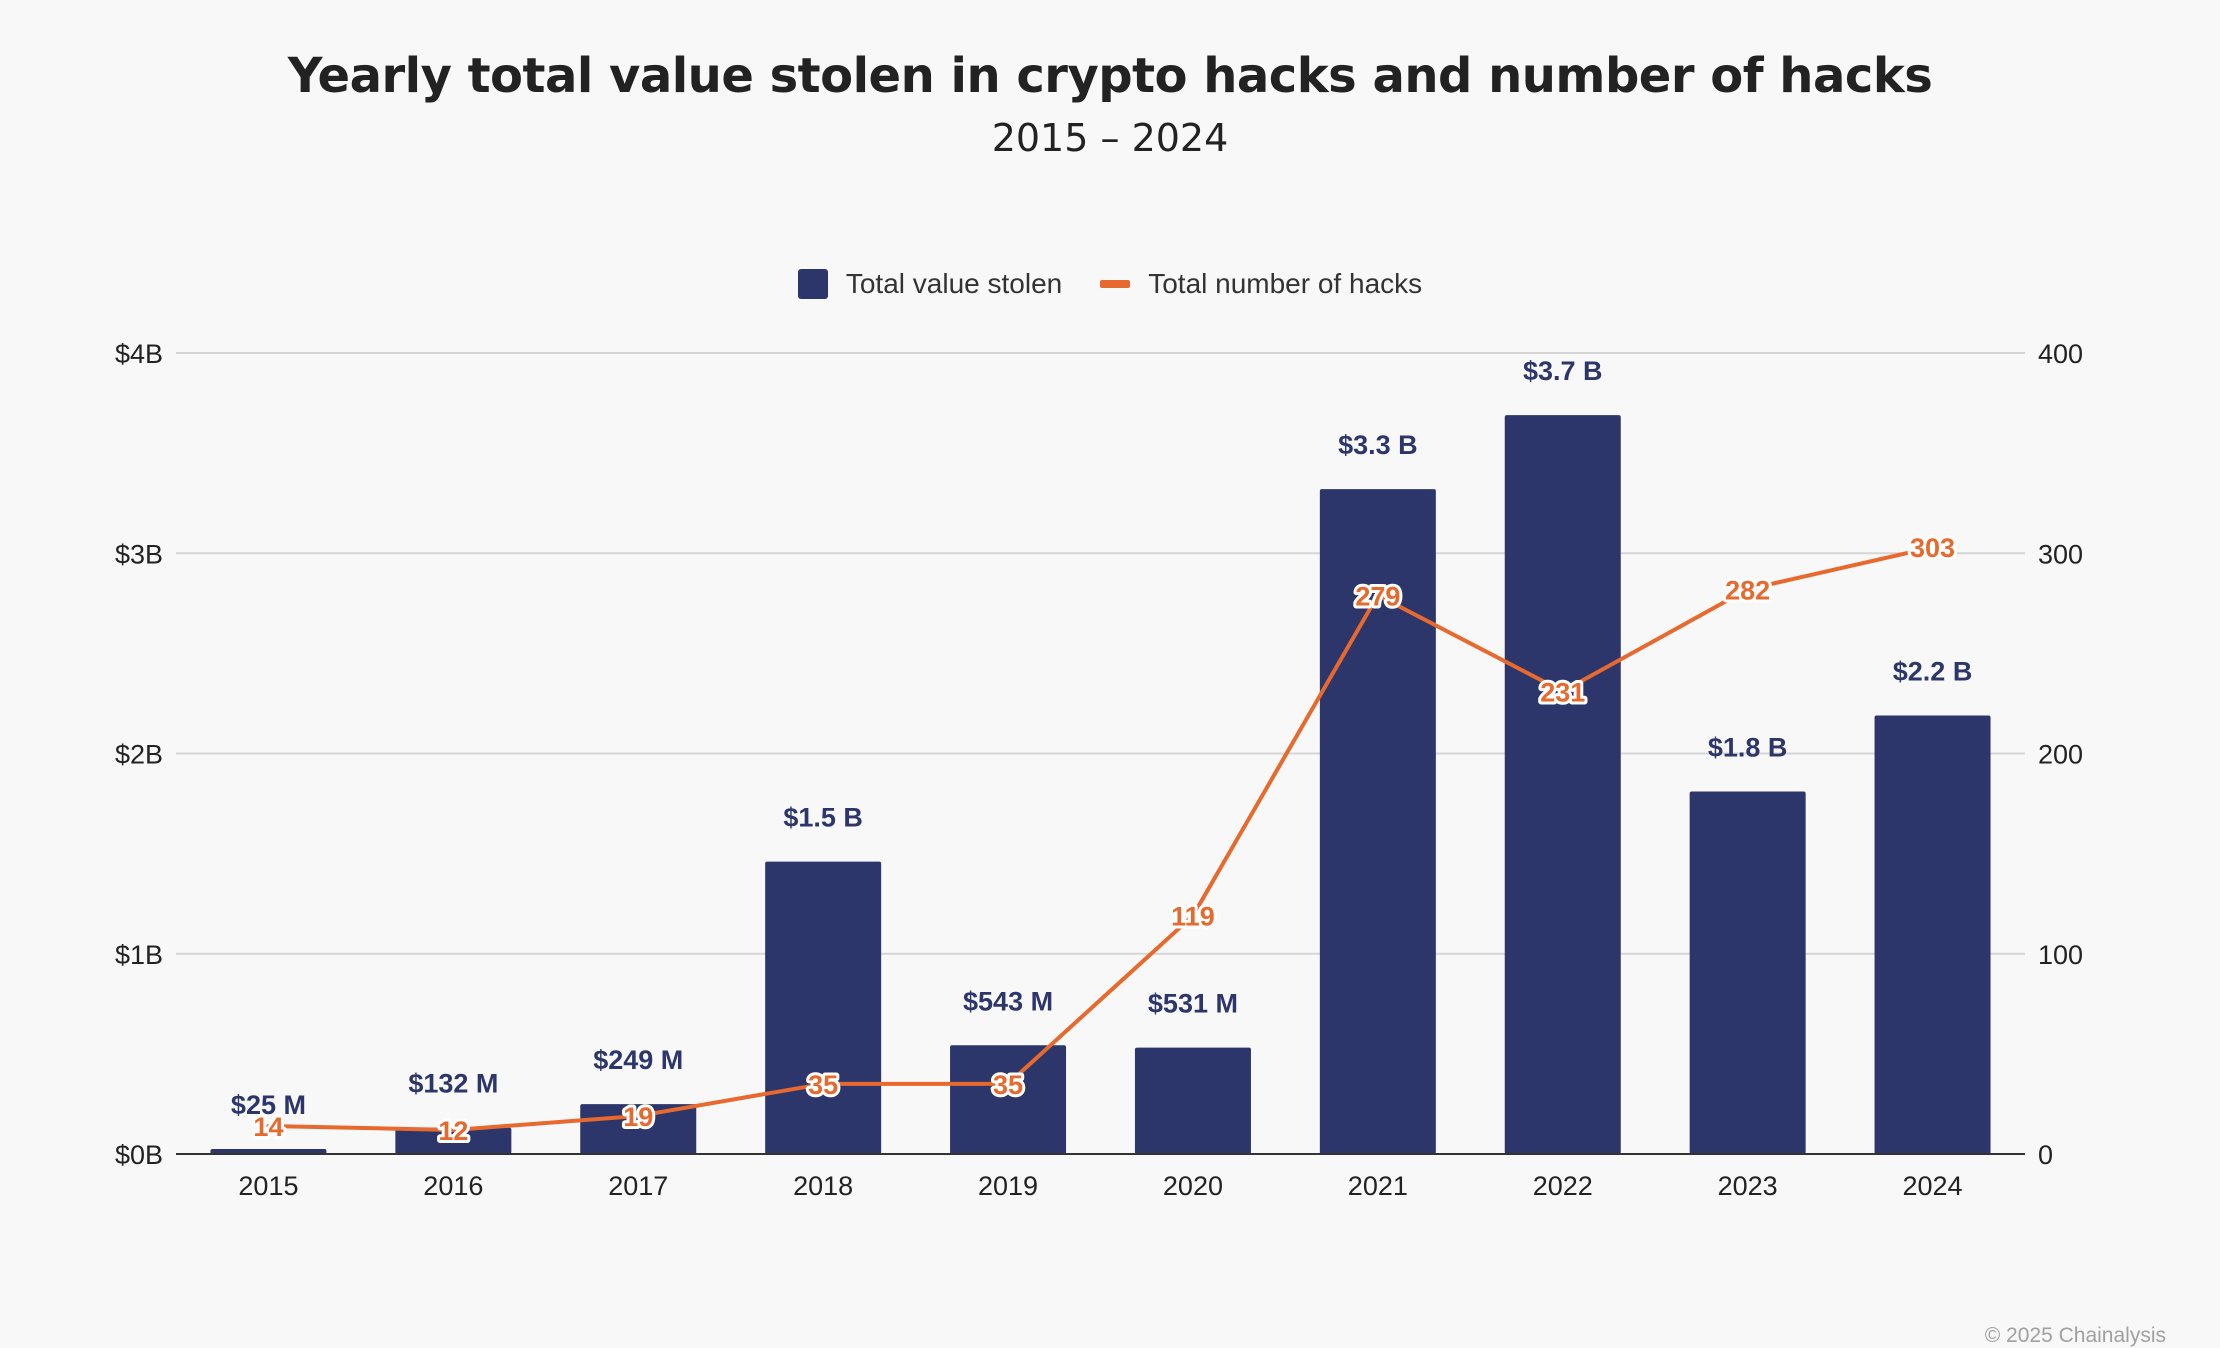 Image resolution: width=2220 pixels, height=1348 pixels. What do you see at coordinates (823, 1186) in the screenshot?
I see `x-tick-label: 2018` at bounding box center [823, 1186].